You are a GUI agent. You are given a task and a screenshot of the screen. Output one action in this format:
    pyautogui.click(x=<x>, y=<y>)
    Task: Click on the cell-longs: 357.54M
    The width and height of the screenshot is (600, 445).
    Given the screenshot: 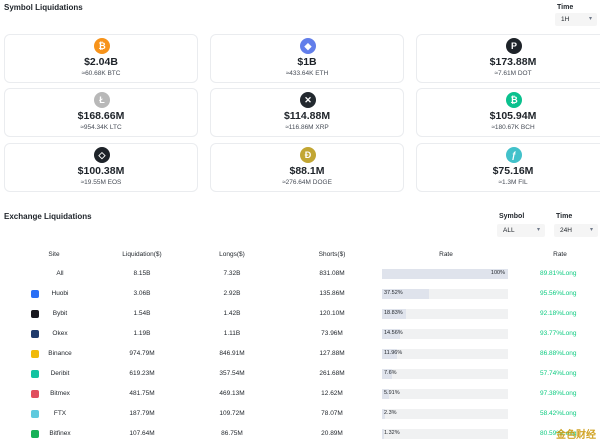 What is the action you would take?
    pyautogui.click(x=232, y=373)
    